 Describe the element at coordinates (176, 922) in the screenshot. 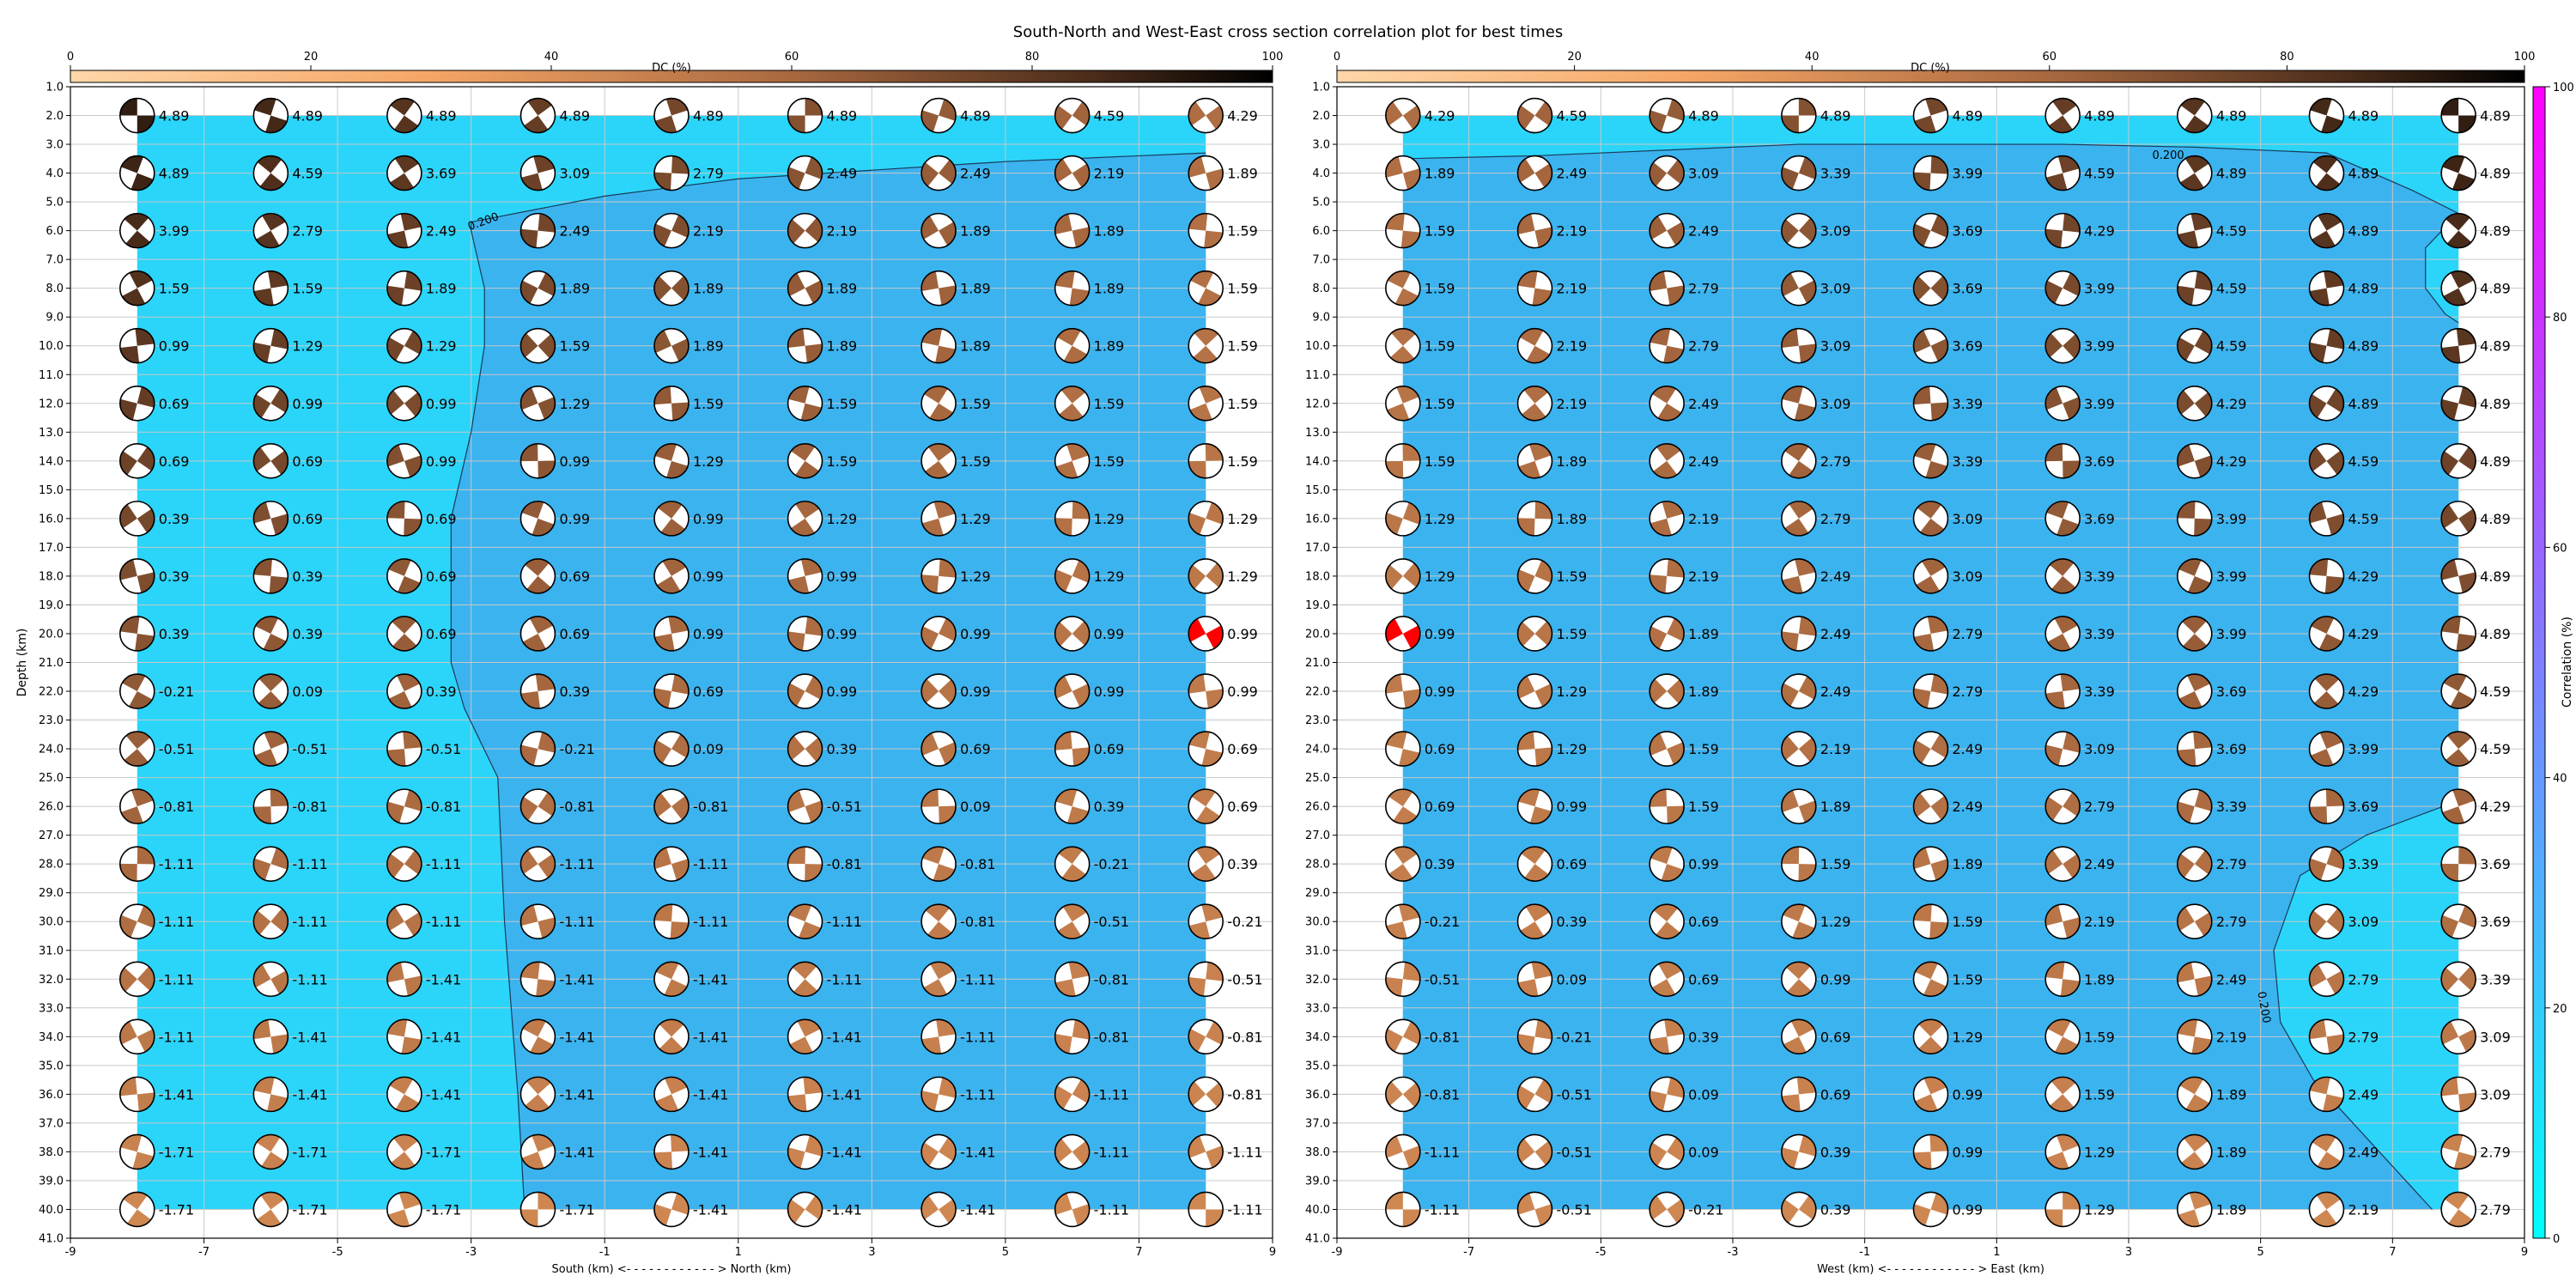

I see `time-shift-label: -1.11` at that location.